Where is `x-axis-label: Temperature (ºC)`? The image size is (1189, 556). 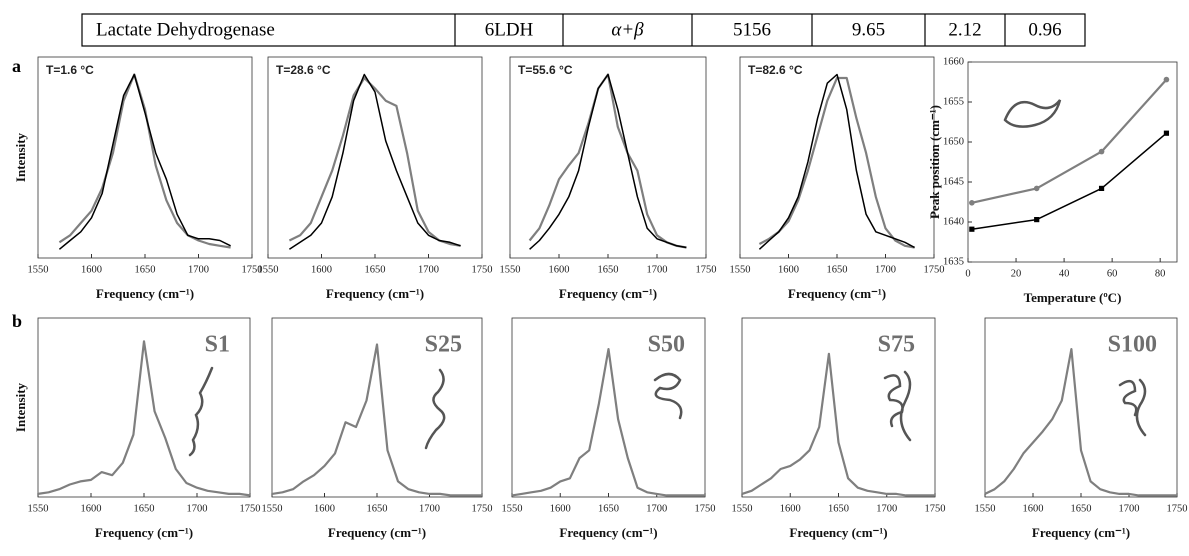
x-axis-label: Temperature (ºC) is located at coordinates (1073, 297).